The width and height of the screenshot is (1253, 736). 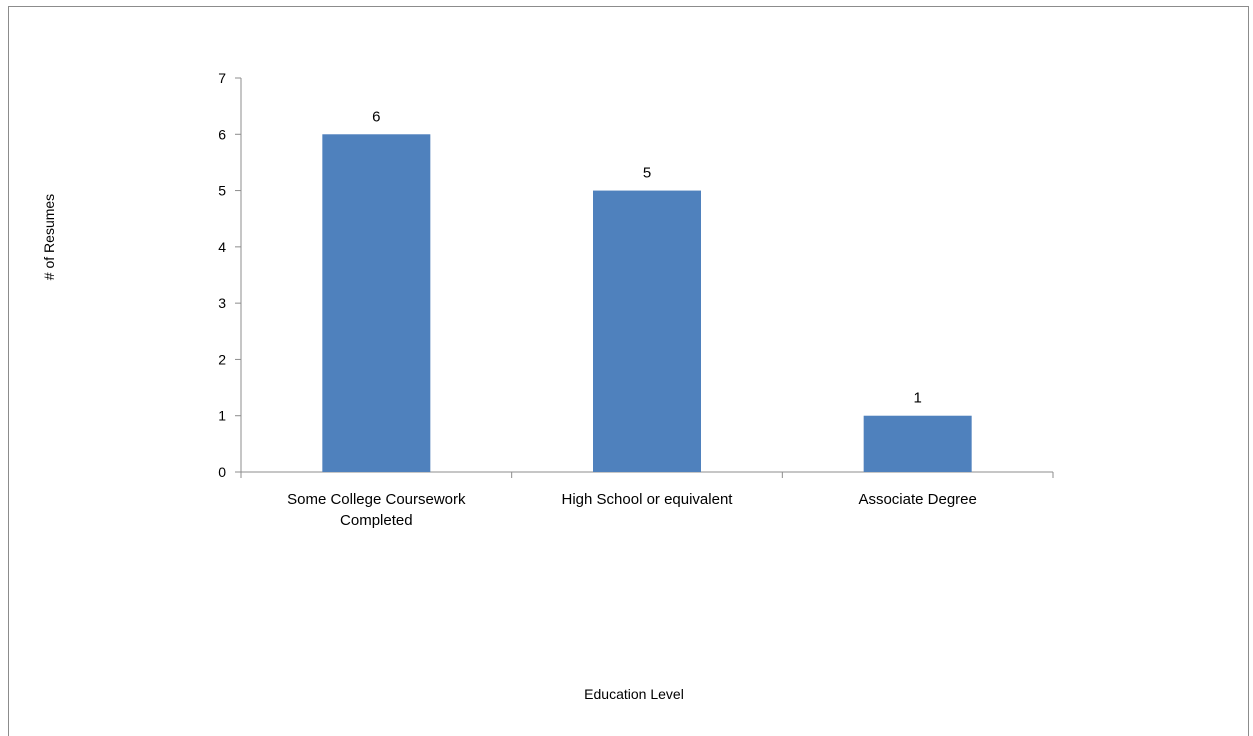 I want to click on y-tick-label: 4, so click(x=222, y=247).